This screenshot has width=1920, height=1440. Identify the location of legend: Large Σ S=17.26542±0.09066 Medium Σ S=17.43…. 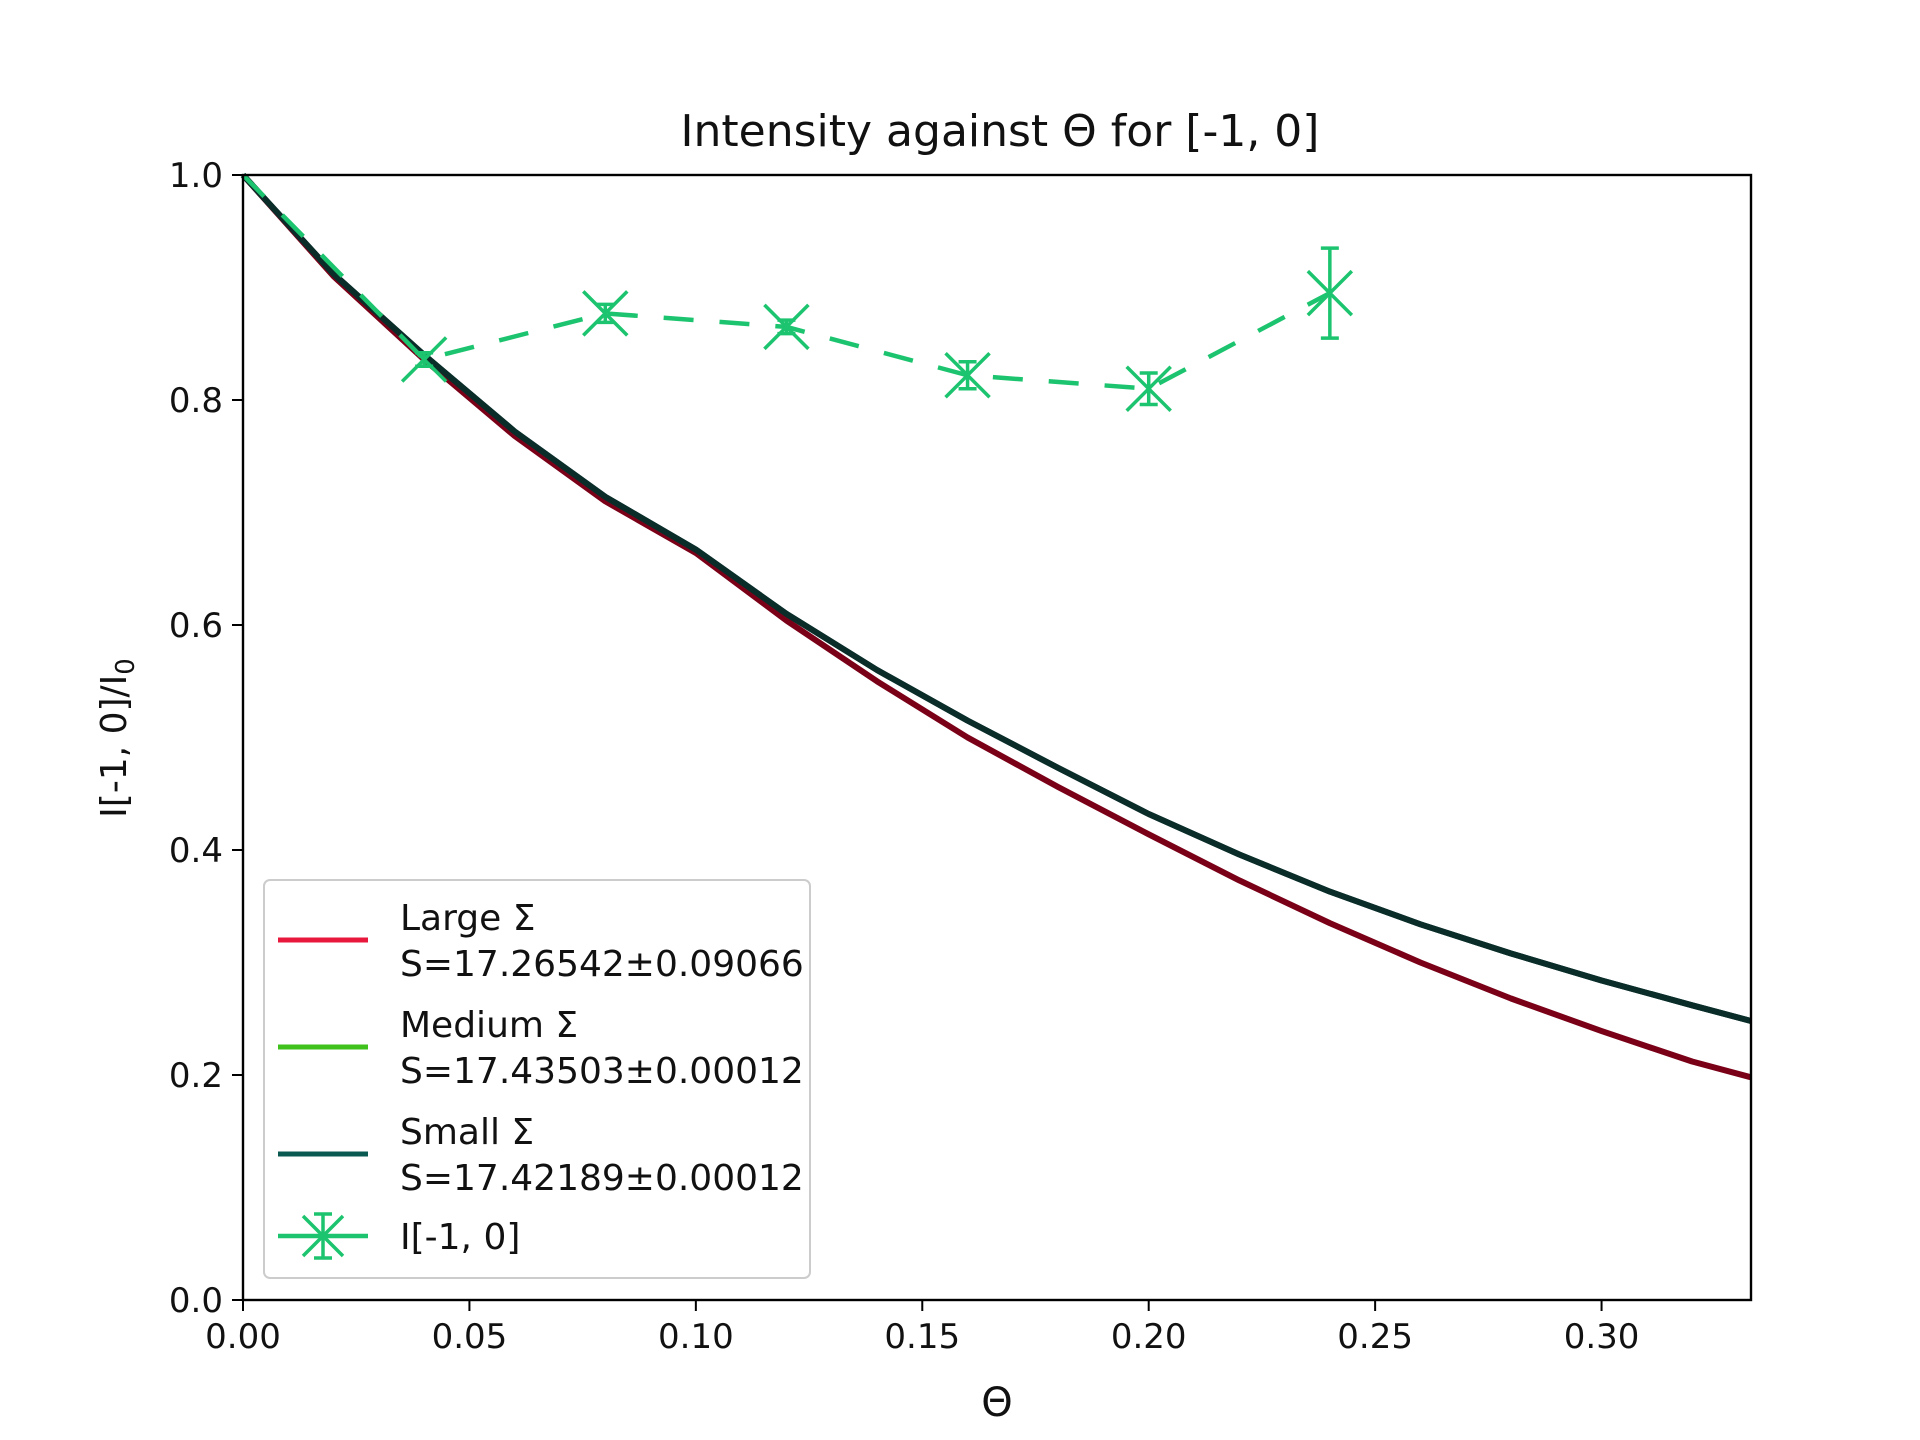
(537, 1079).